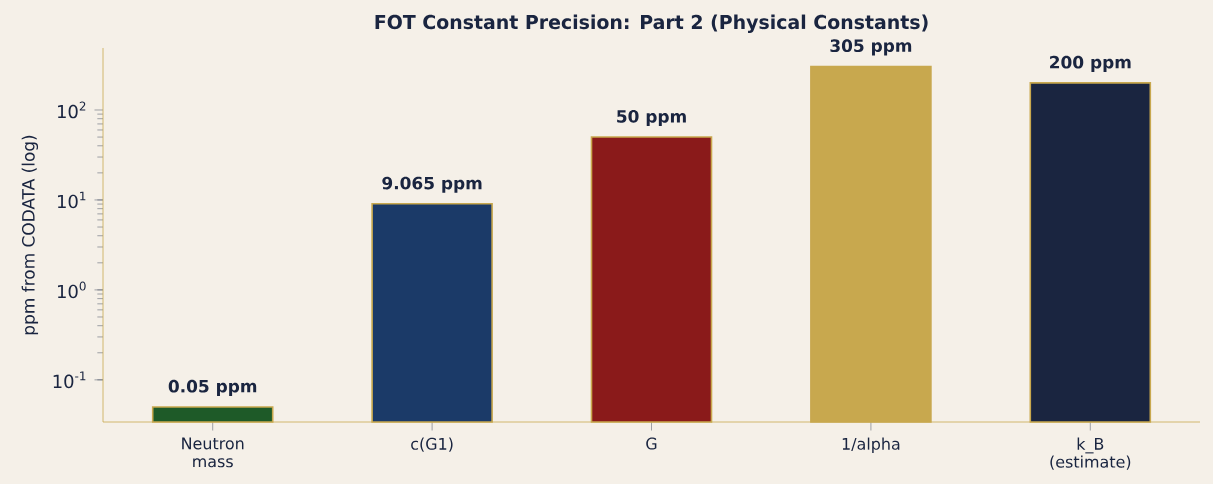  Describe the element at coordinates (871, 445) in the screenshot. I see `x-tick-label: 1/alpha` at that location.